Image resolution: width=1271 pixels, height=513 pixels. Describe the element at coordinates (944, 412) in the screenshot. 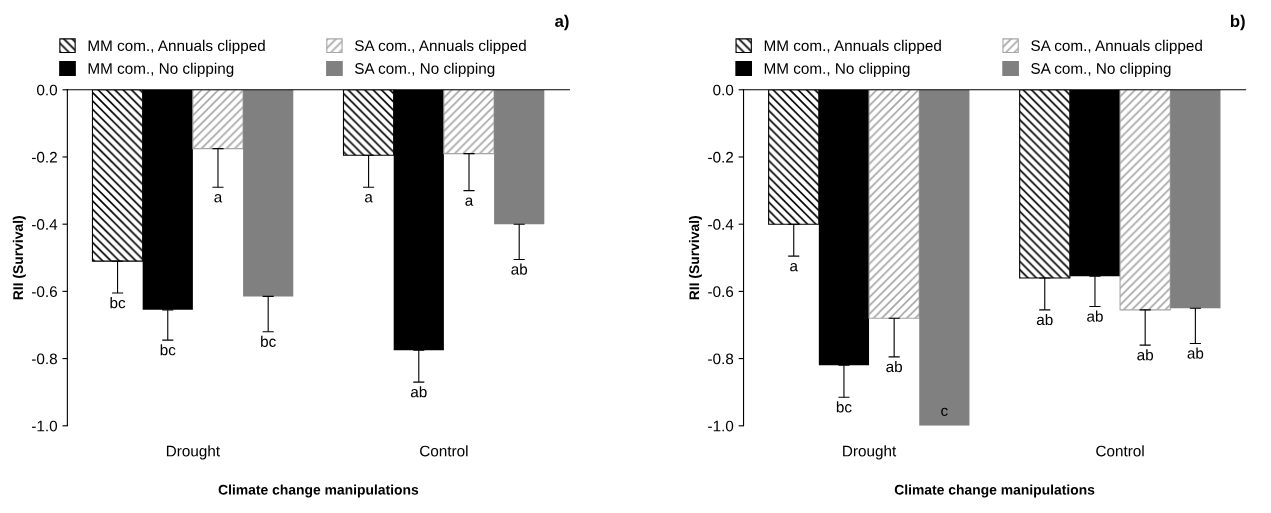

I see `data-label: c` at that location.